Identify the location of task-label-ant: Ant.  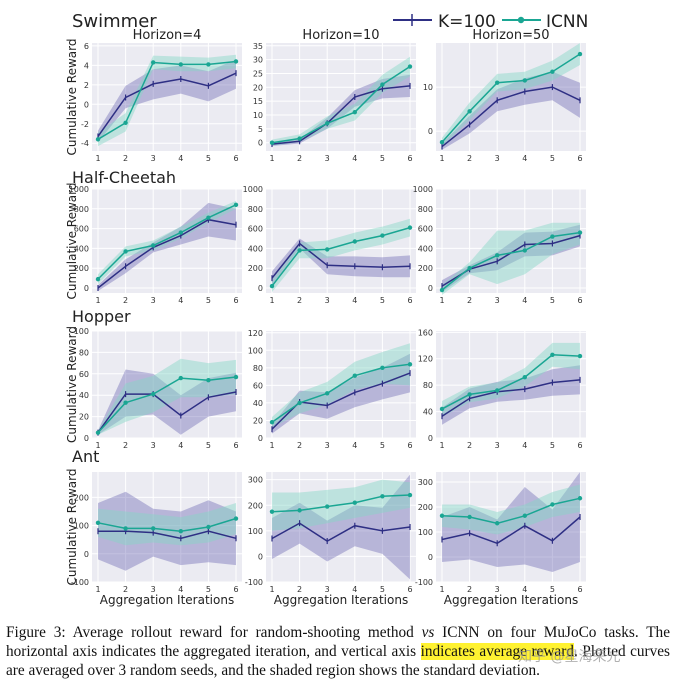
(85, 456).